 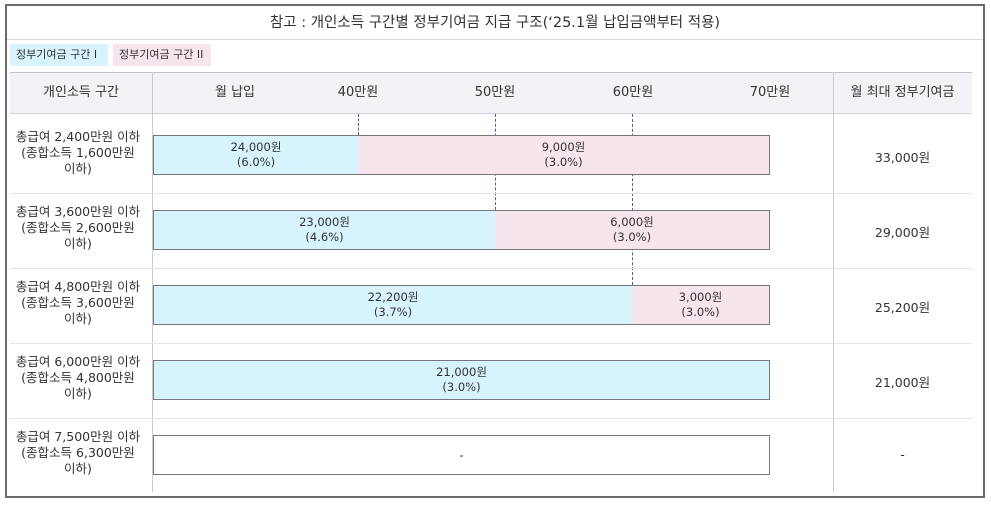 I want to click on income-range-label: 총급여 3,600만원 이하 (종합소득 2,600만원 이하), so click(x=78, y=227).